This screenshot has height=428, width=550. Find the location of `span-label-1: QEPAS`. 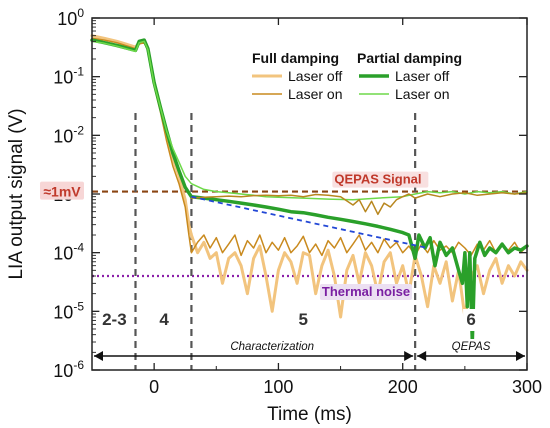

span-label-1: QEPAS is located at coordinates (471, 347).